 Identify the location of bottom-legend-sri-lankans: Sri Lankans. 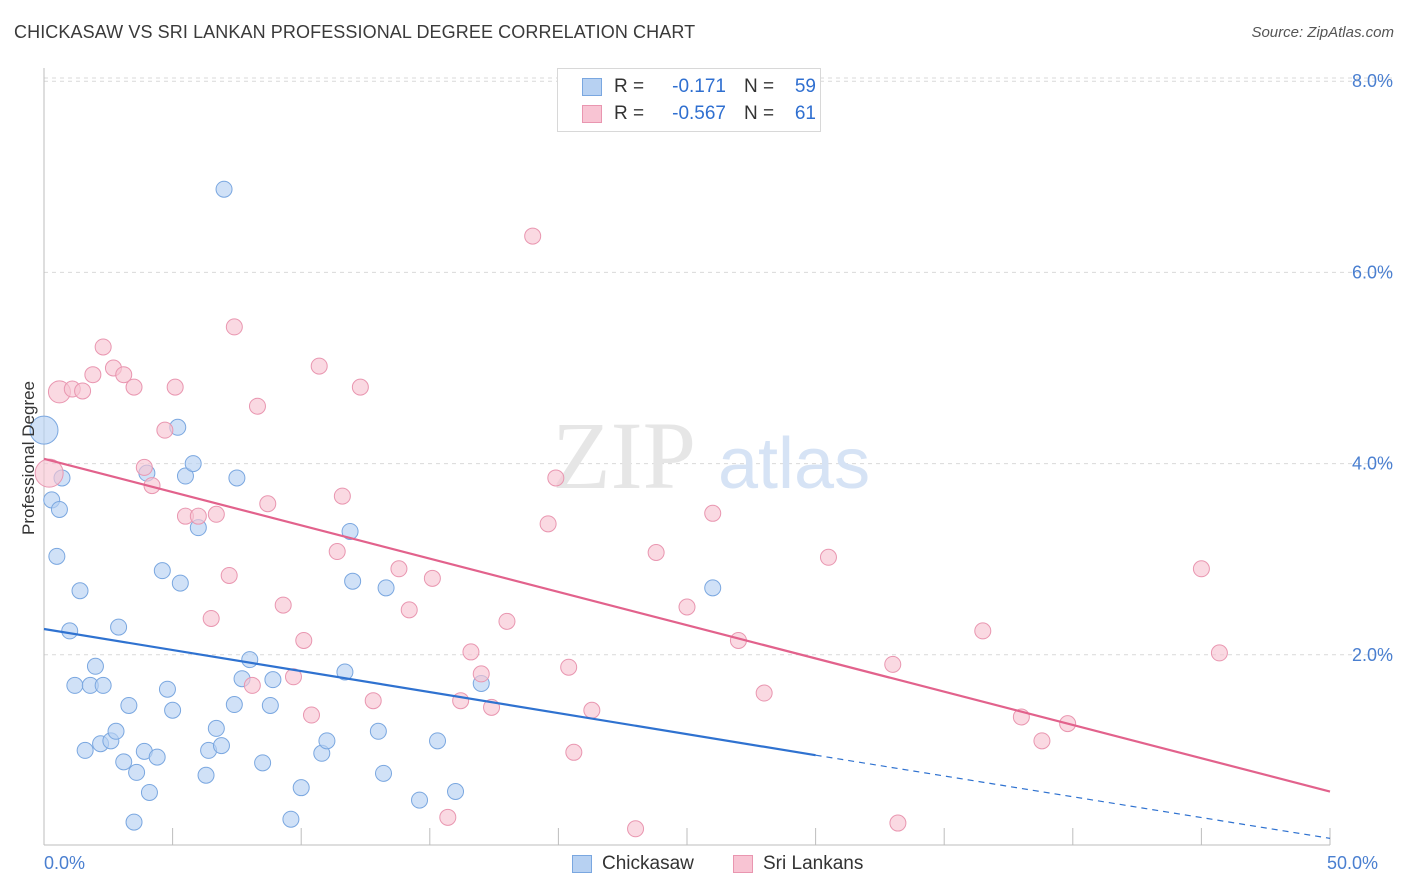
(798, 864).